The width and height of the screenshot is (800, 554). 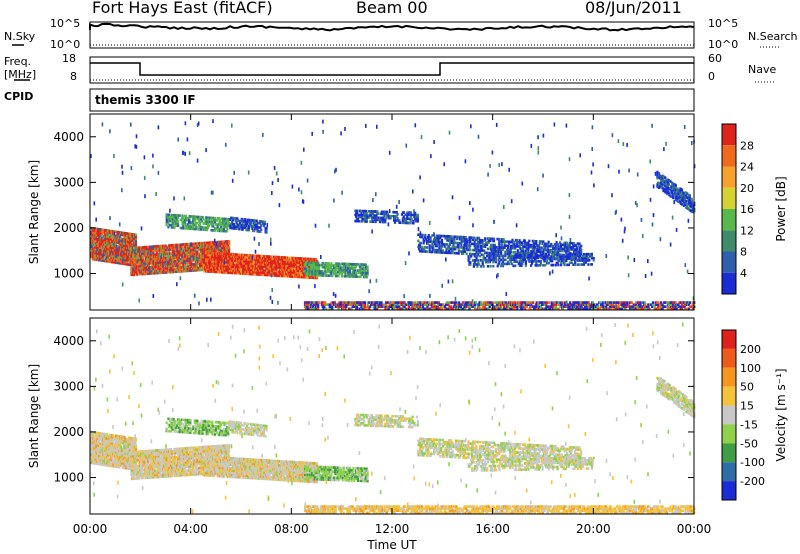 I want to click on power-cell-1923, so click(x=229, y=247).